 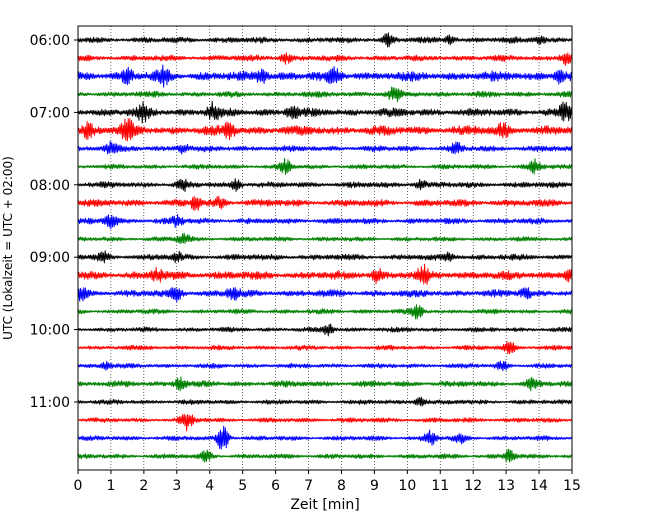 I want to click on y-tick-label-0900: 09:00, so click(x=50, y=258).